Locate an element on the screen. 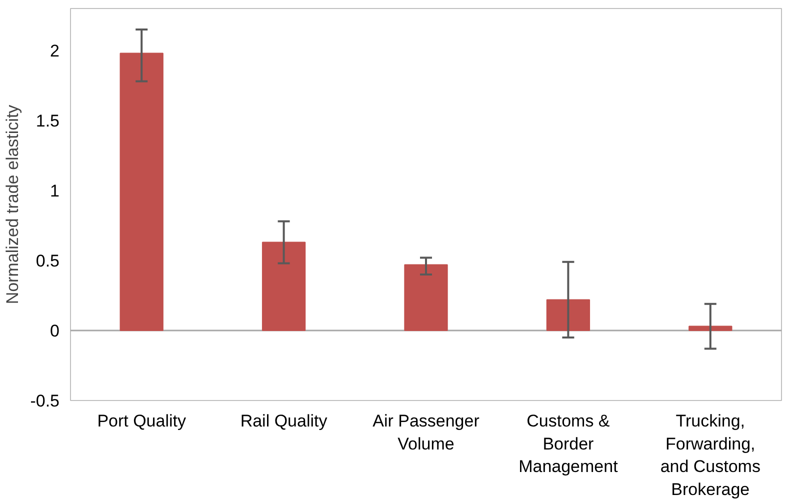  y-tick-label: 0.5 is located at coordinates (48, 261).